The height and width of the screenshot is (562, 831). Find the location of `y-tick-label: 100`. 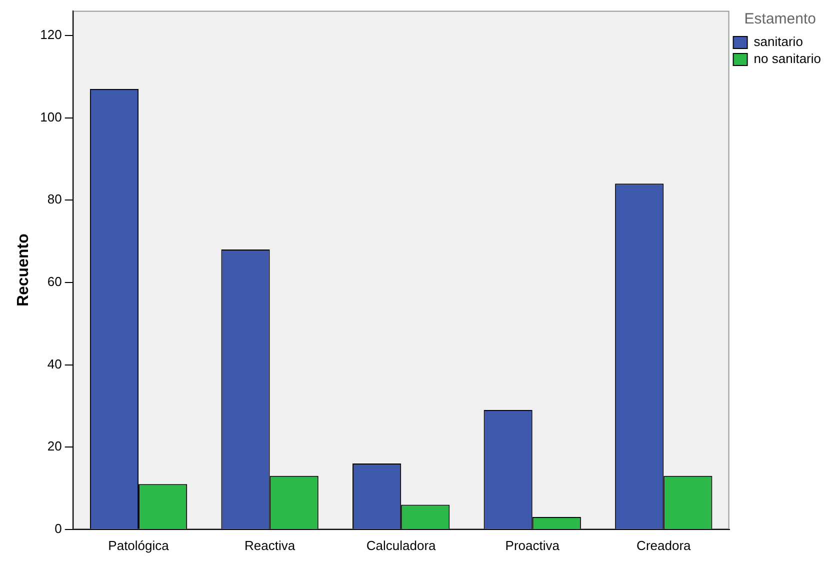

y-tick-label: 100 is located at coordinates (51, 116).